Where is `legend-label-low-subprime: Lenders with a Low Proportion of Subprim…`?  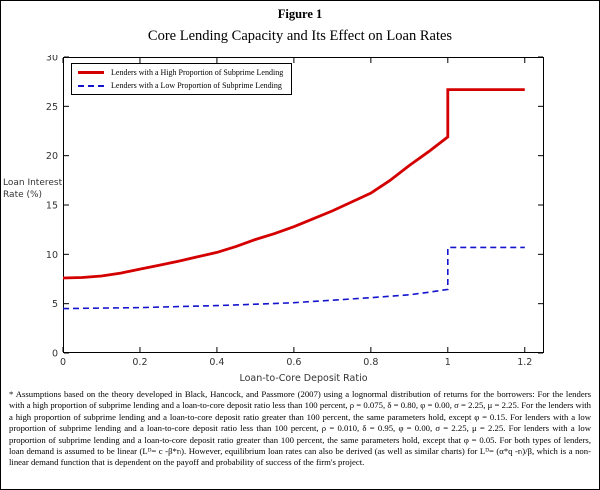
legend-label-low-subprime: Lenders with a Low Proportion of Subprim… is located at coordinates (196, 85).